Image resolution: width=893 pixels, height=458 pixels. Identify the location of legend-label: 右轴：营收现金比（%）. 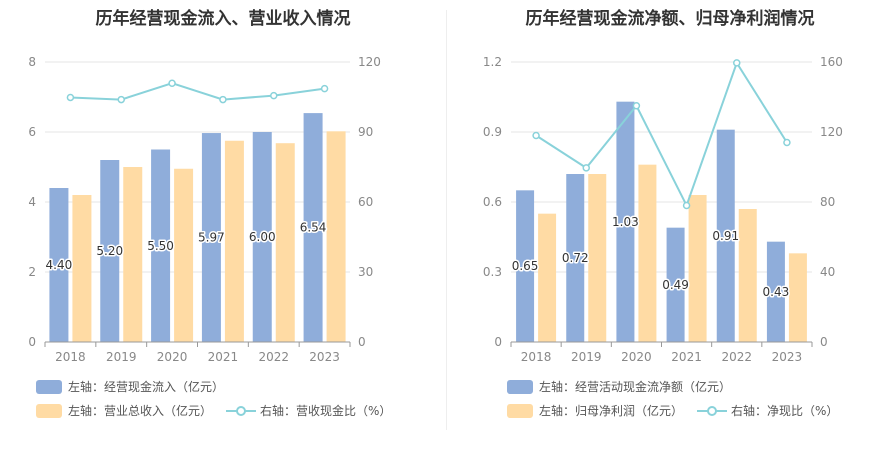
(326, 411).